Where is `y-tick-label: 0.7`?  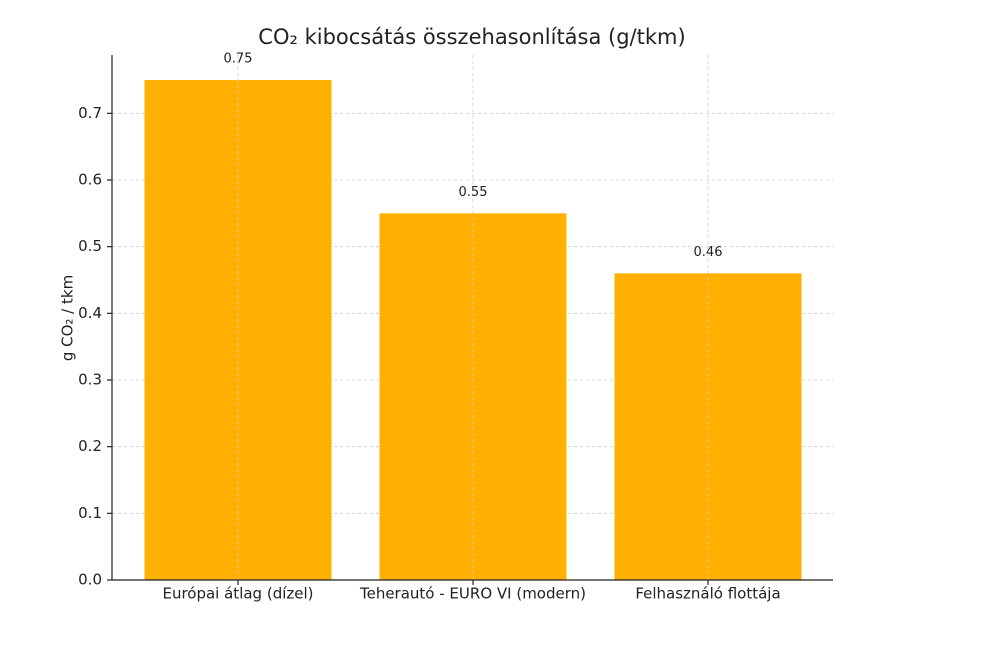
y-tick-label: 0.7 is located at coordinates (90, 113).